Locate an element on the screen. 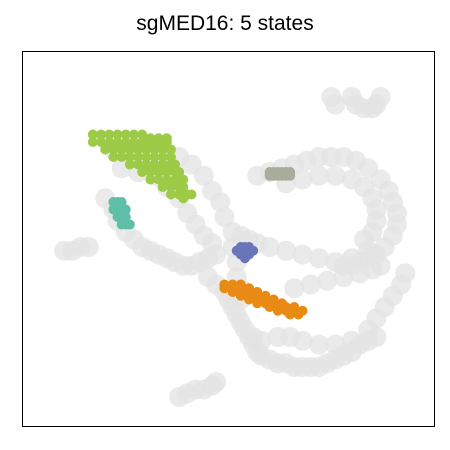  chart-title: sgMED16: 5 states is located at coordinates (225, 23).